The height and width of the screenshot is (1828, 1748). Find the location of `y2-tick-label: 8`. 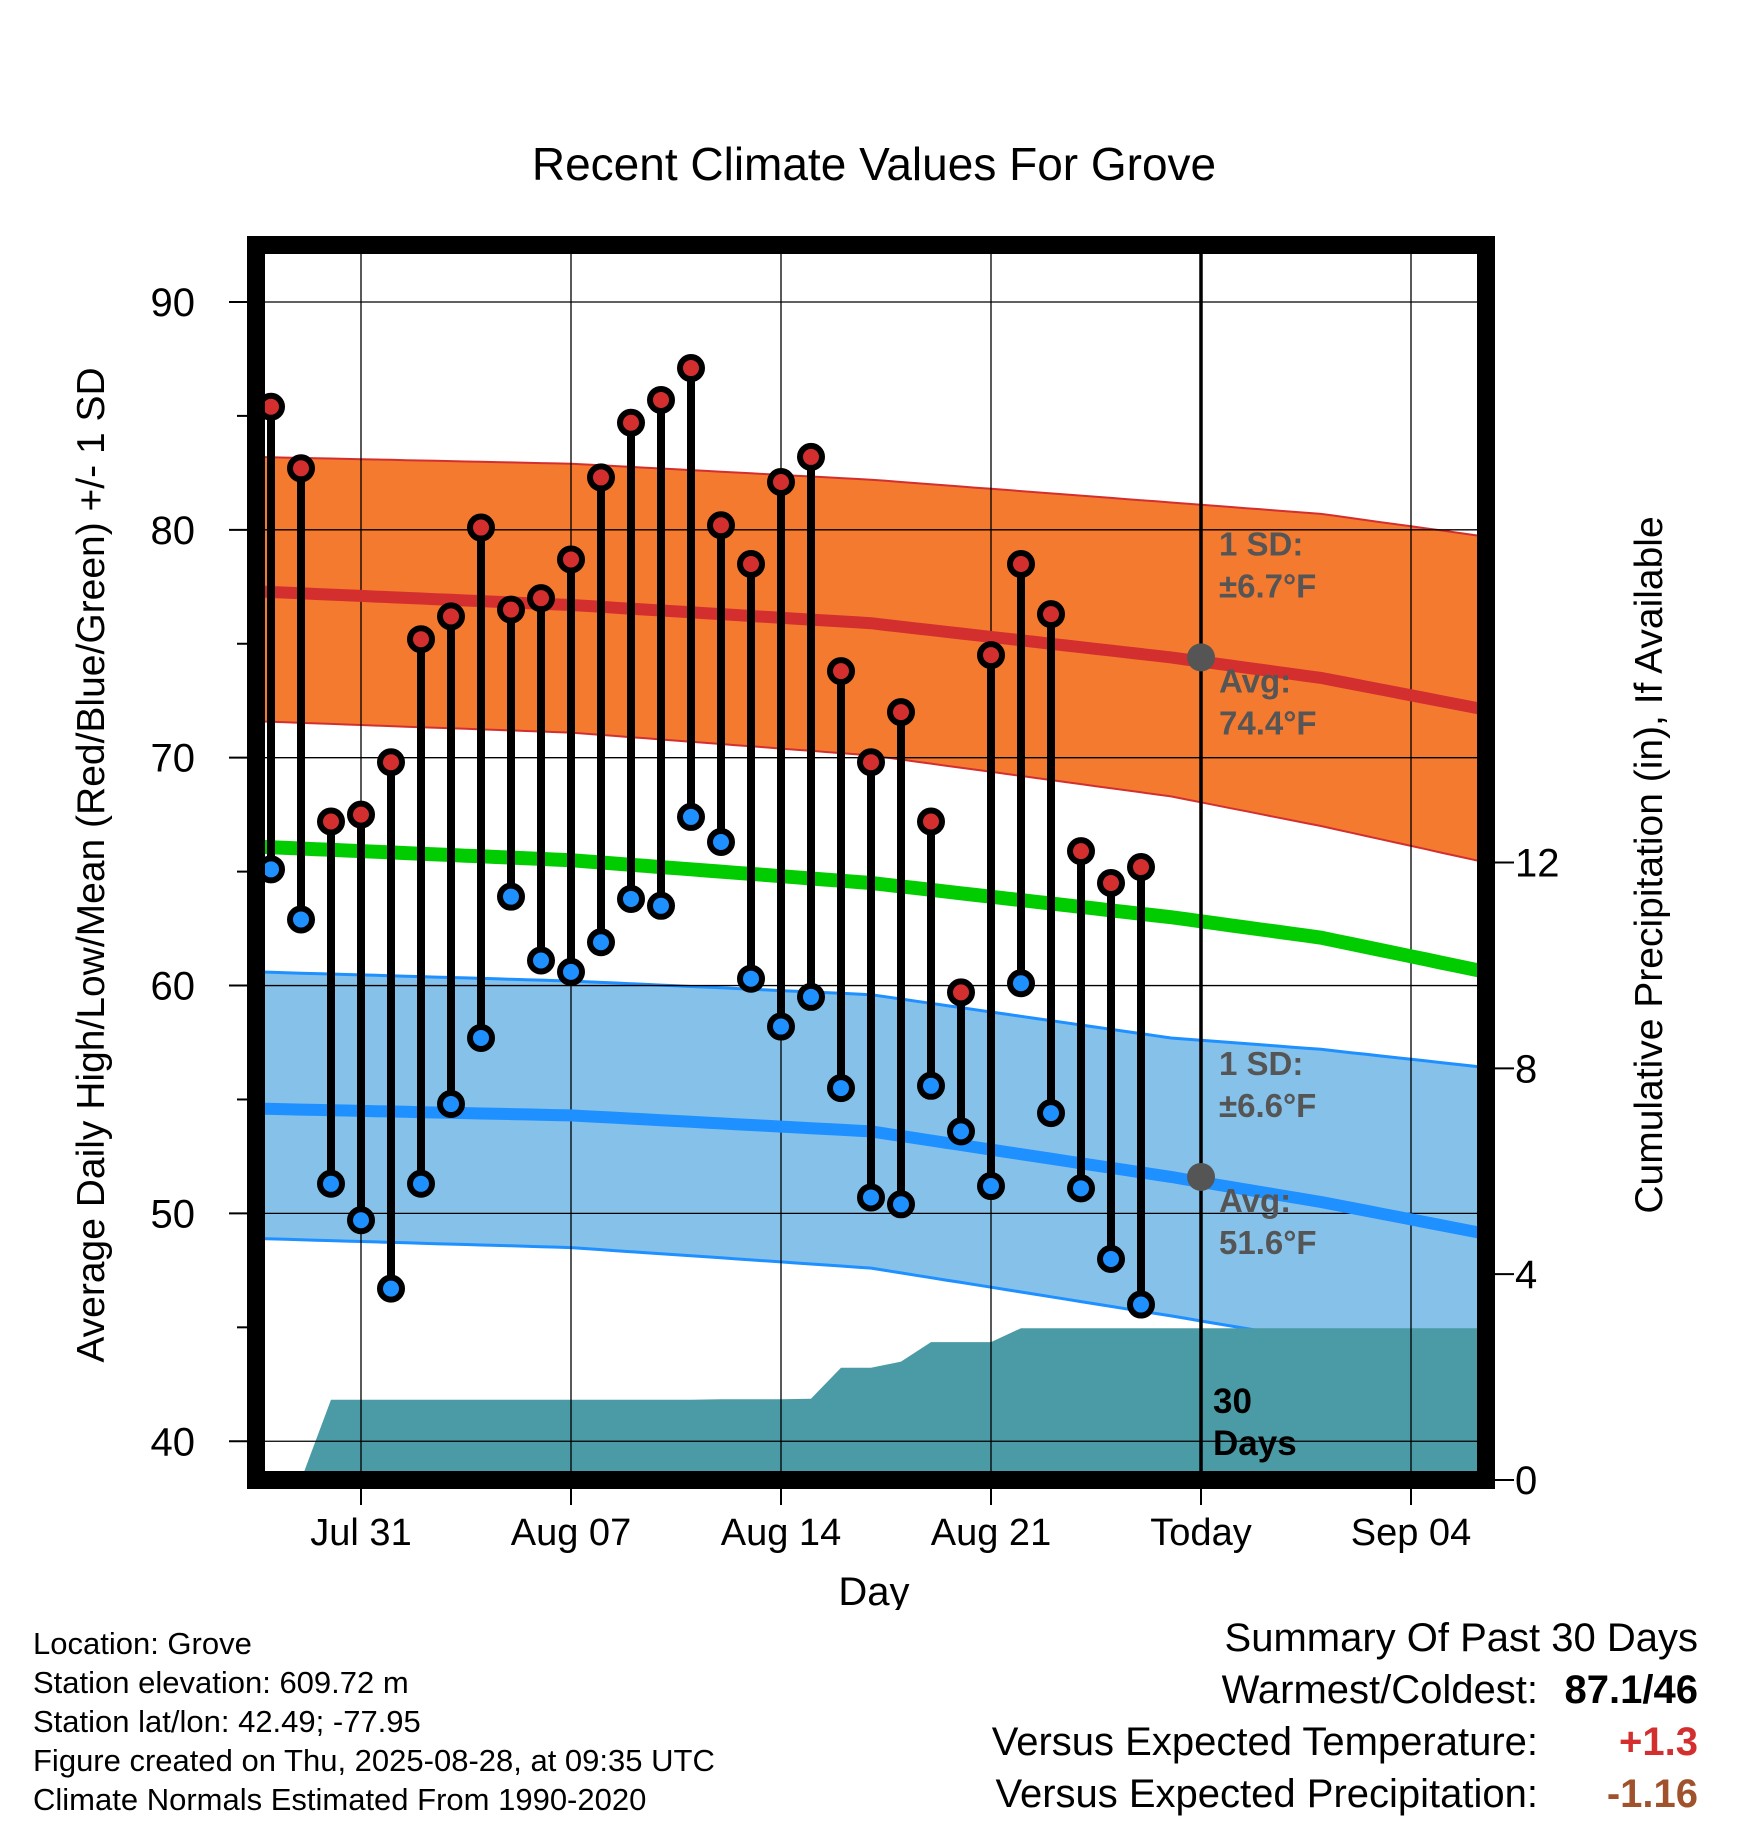

y2-tick-label: 8 is located at coordinates (1526, 1069).